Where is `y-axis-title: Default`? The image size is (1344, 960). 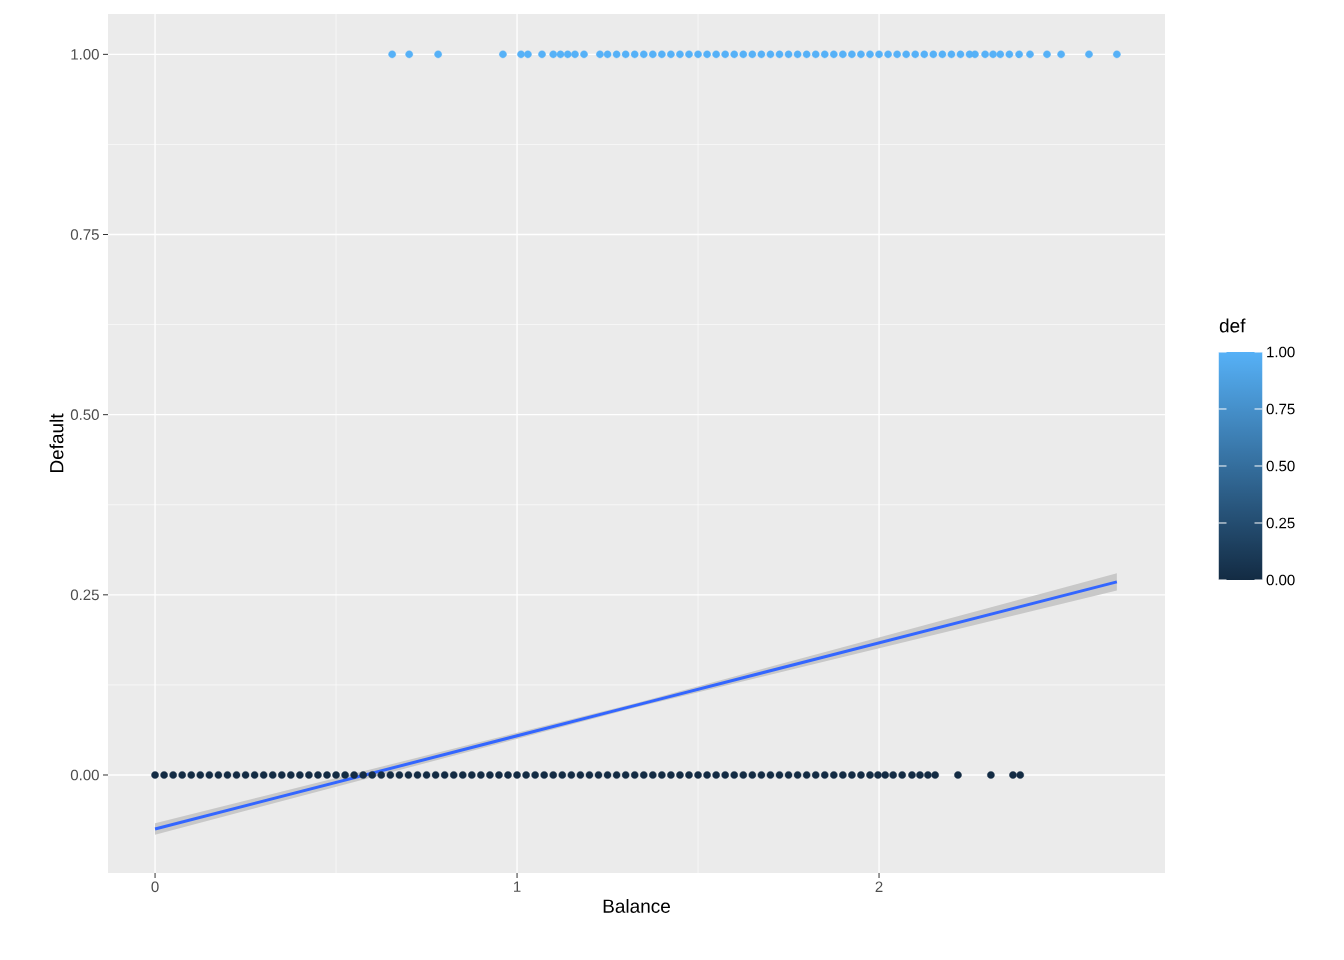
y-axis-title: Default is located at coordinates (56, 443).